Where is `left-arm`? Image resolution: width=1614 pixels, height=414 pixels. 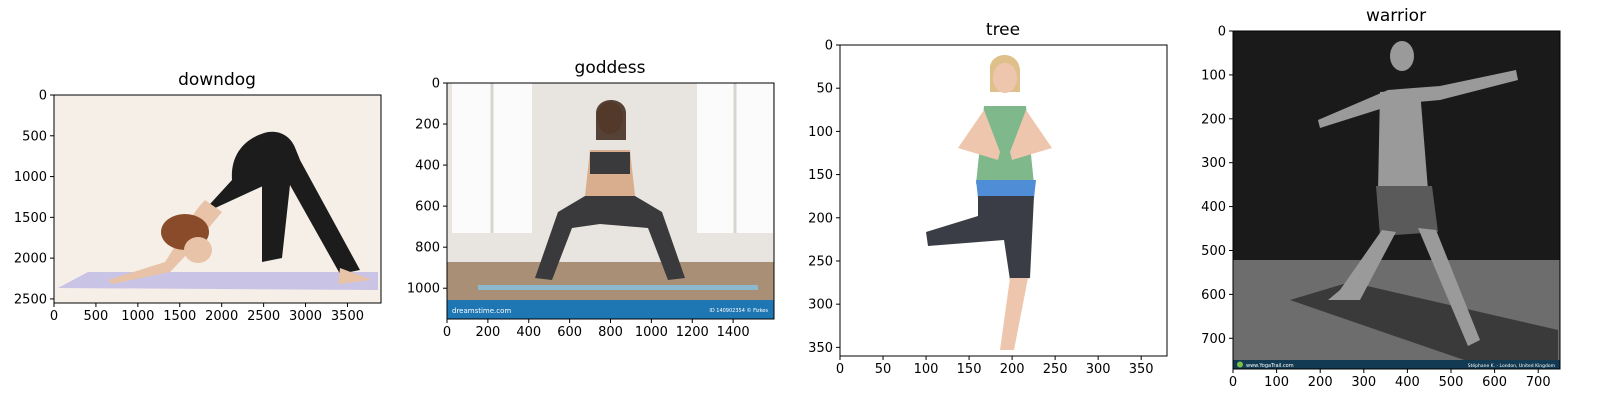
left-arm is located at coordinates (979, 135).